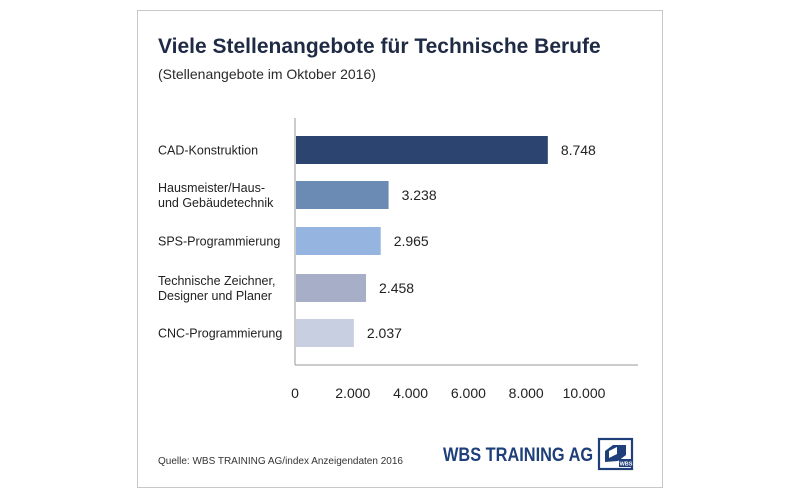 The height and width of the screenshot is (500, 800). Describe the element at coordinates (410, 393) in the screenshot. I see `x-tick-label-3: 4.000` at that location.